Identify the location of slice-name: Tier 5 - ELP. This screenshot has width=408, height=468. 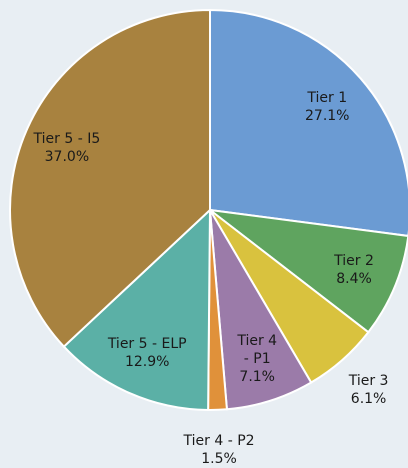
(147, 343).